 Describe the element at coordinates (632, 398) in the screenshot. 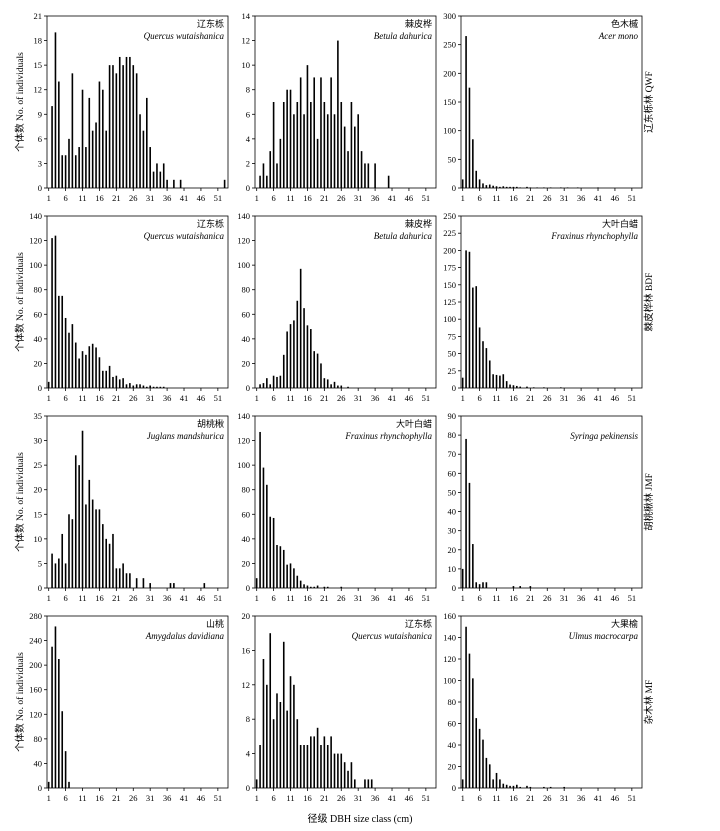

I see `panel-6-xtick-label: 51` at that location.